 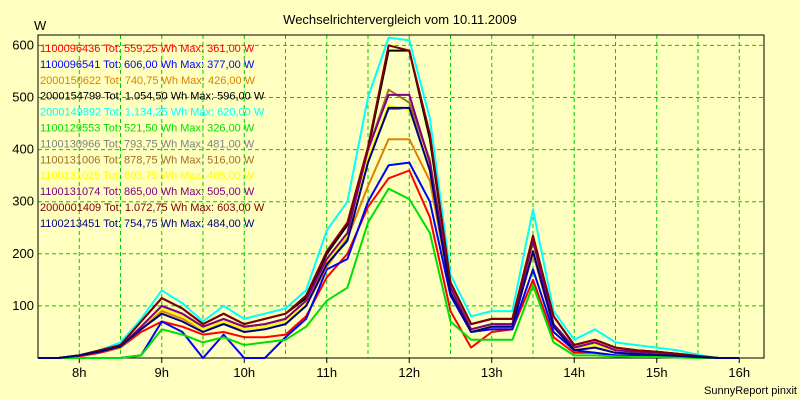 What do you see at coordinates (23, 44) in the screenshot?
I see `y-tick-label: 600` at bounding box center [23, 44].